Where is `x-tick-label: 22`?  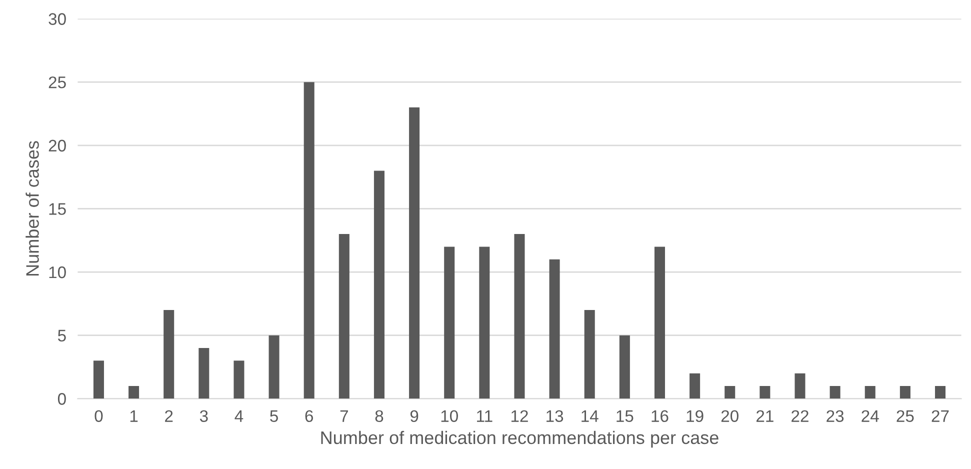 x-tick-label: 22 is located at coordinates (800, 416).